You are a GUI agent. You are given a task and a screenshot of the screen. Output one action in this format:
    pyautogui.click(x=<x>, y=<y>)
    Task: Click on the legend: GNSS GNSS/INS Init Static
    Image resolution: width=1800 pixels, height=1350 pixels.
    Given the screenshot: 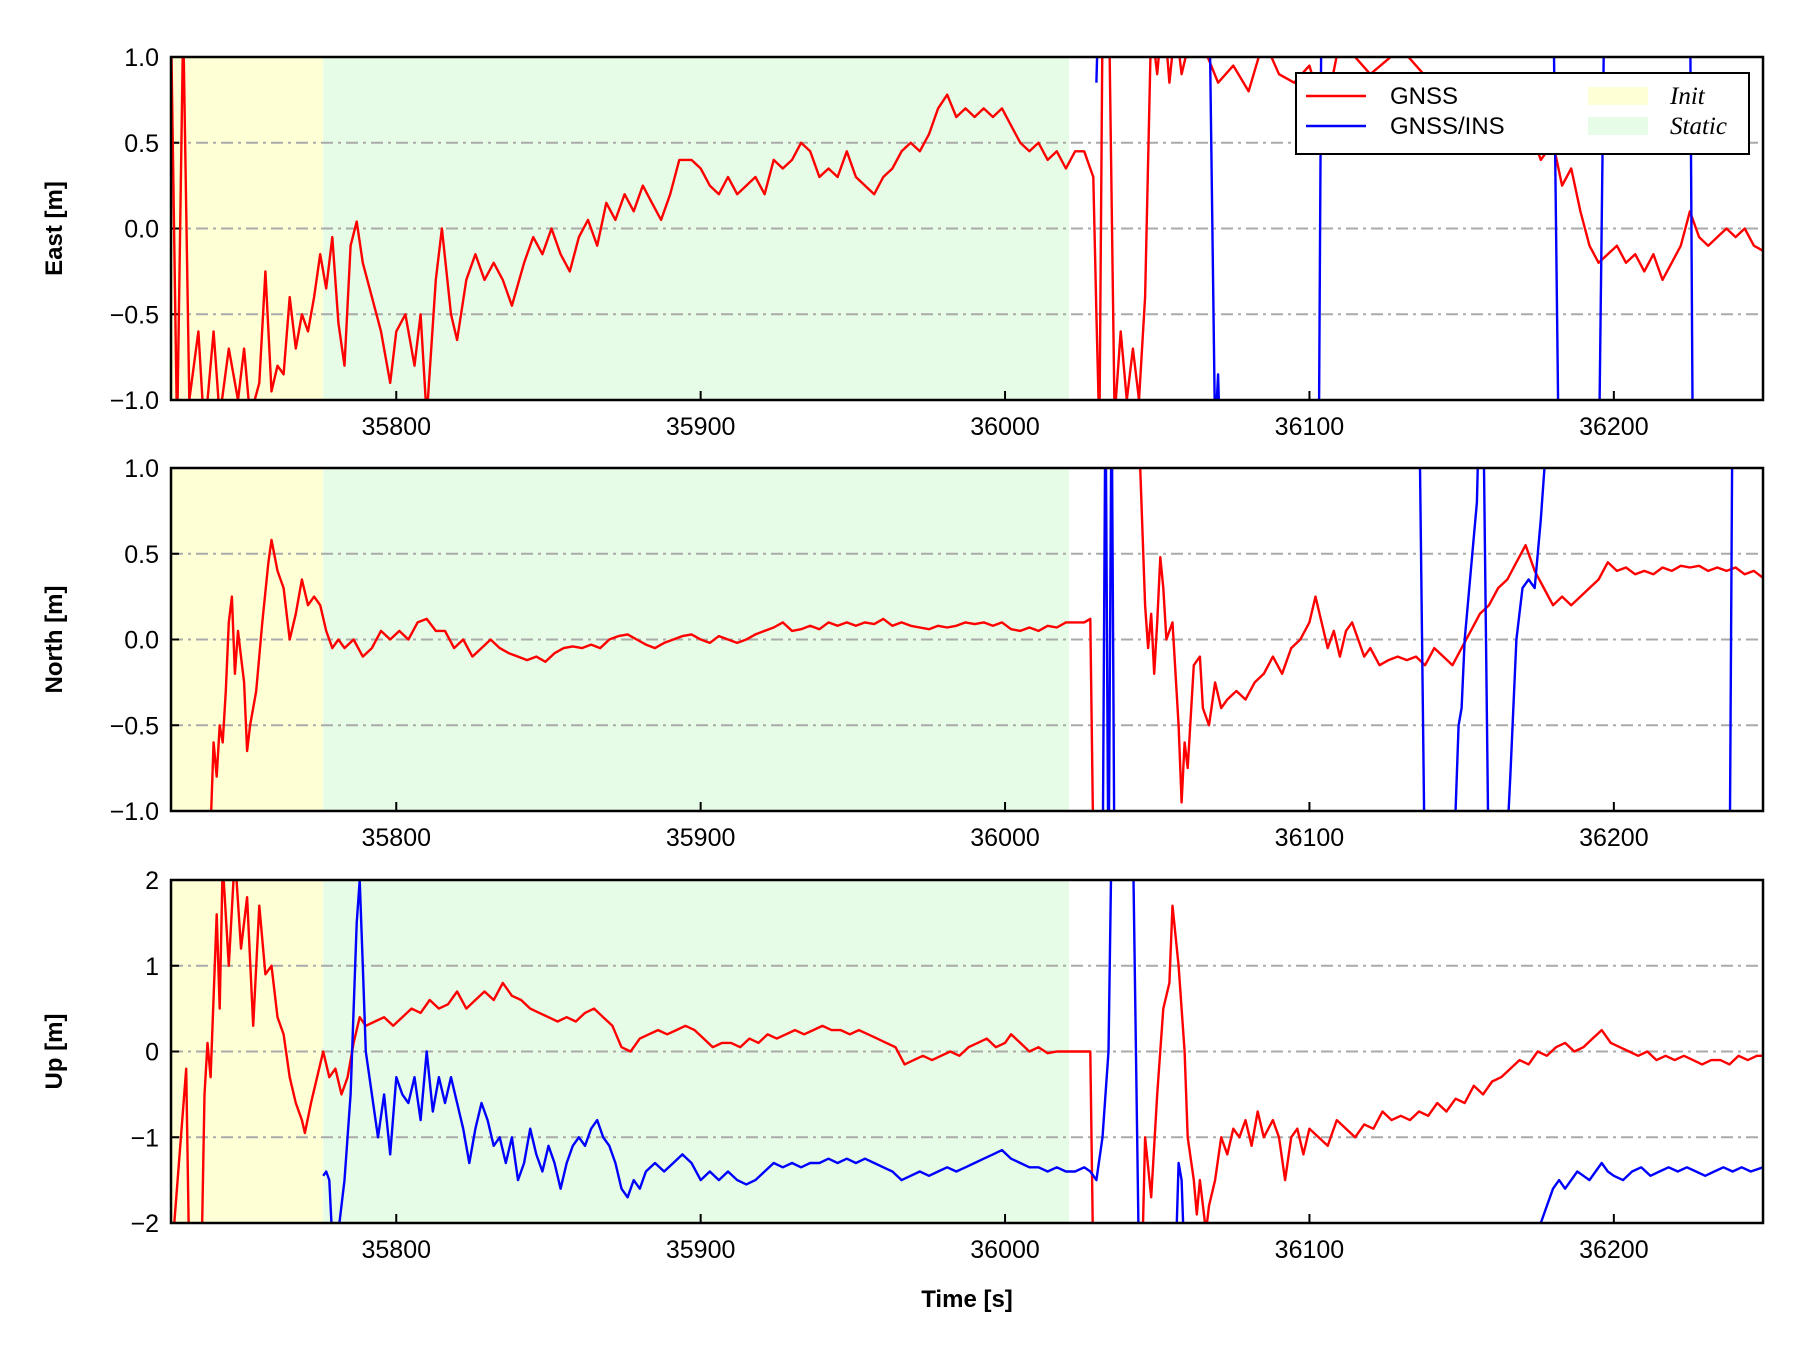 What is the action you would take?
    pyautogui.click(x=1522, y=113)
    